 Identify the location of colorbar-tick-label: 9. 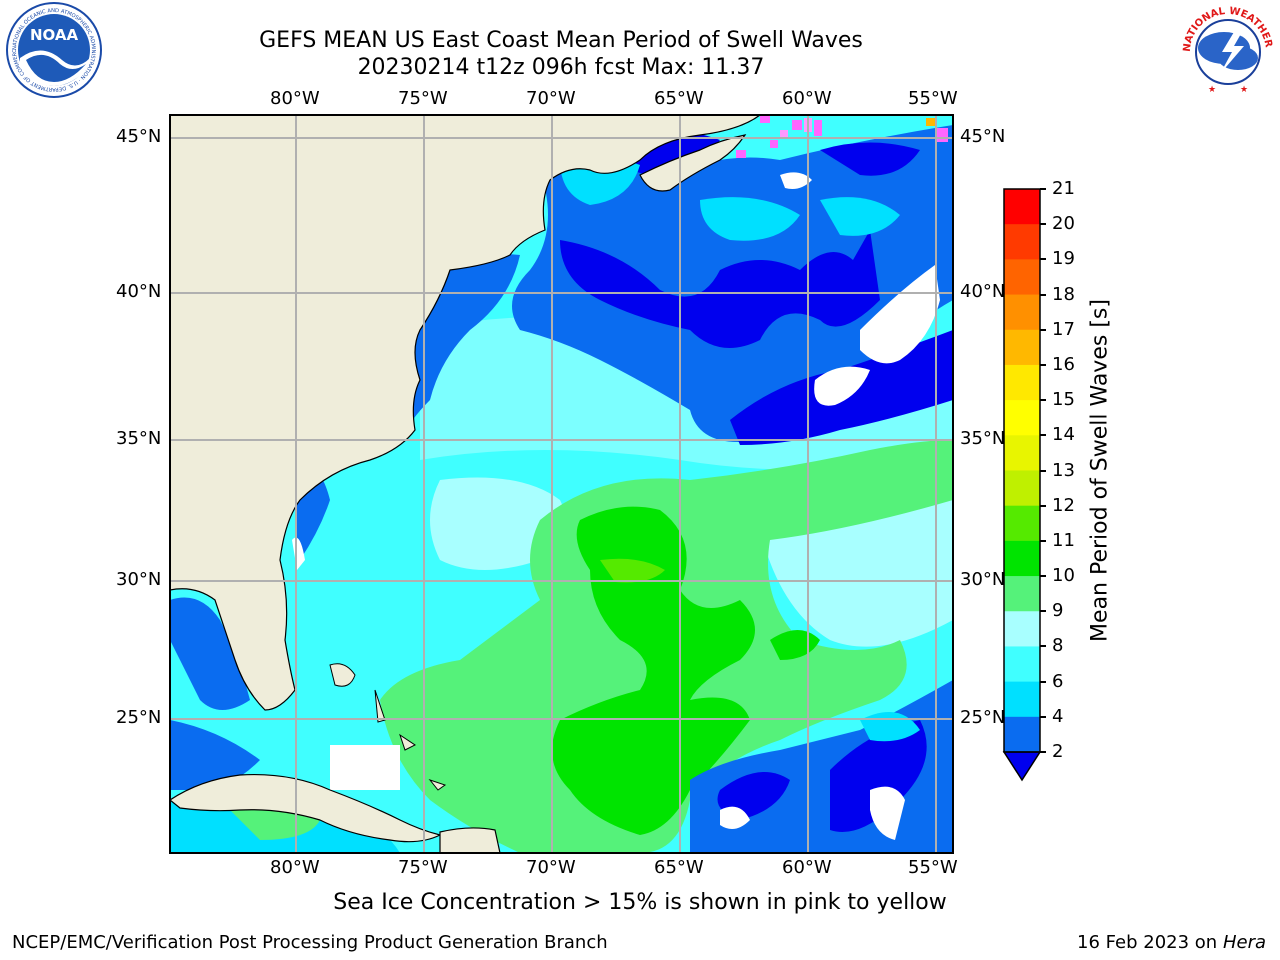
(1058, 611).